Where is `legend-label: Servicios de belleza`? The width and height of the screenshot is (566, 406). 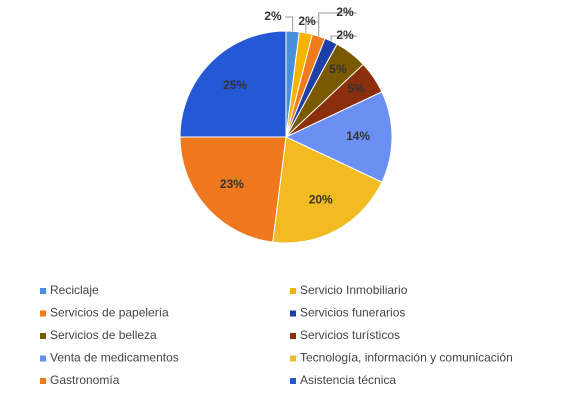
legend-label: Servicios de belleza is located at coordinates (103, 335).